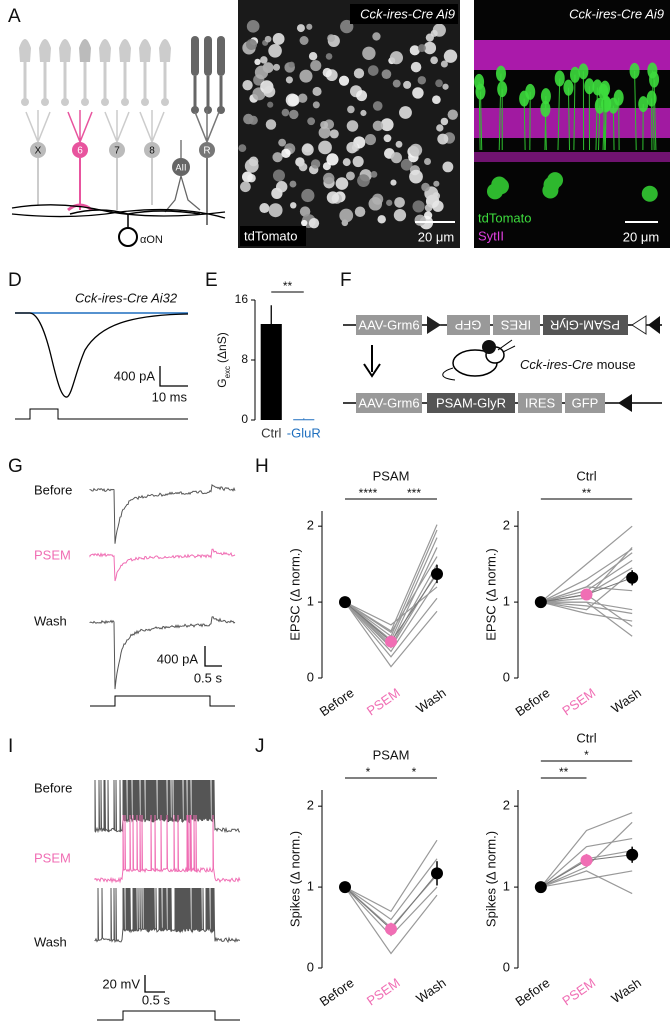  What do you see at coordinates (391, 754) in the screenshot?
I see `chart-title: PSAM` at bounding box center [391, 754].